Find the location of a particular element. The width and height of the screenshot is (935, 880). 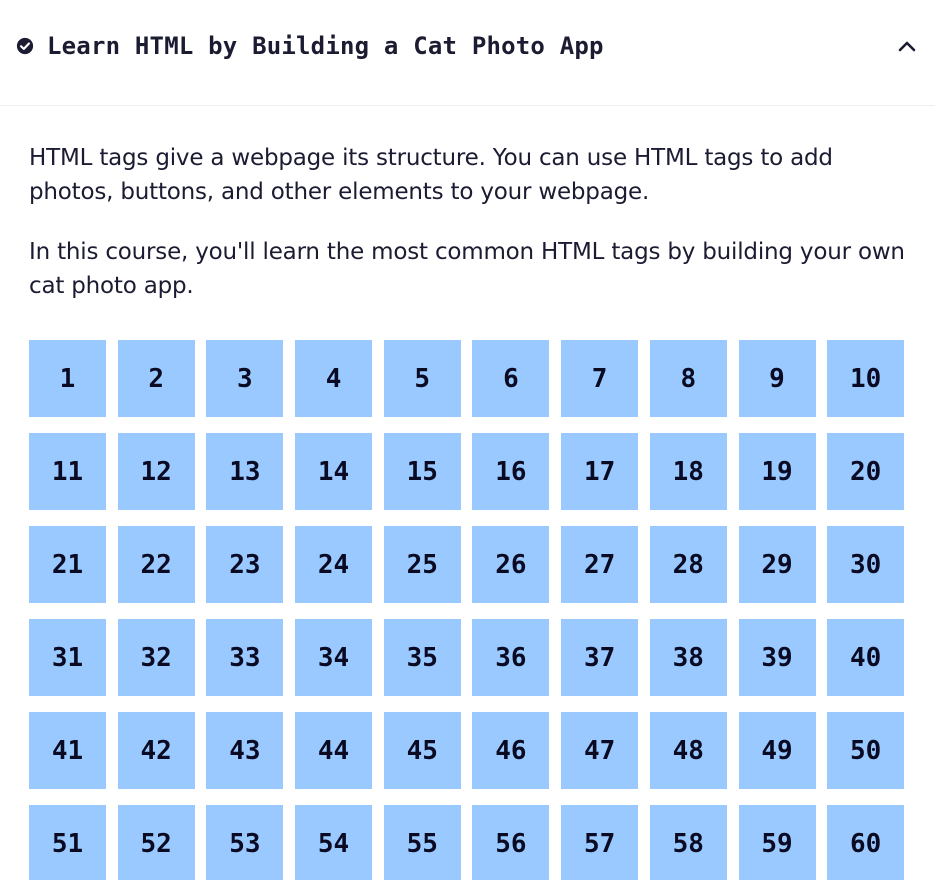

step-button: 25 is located at coordinates (422, 564).